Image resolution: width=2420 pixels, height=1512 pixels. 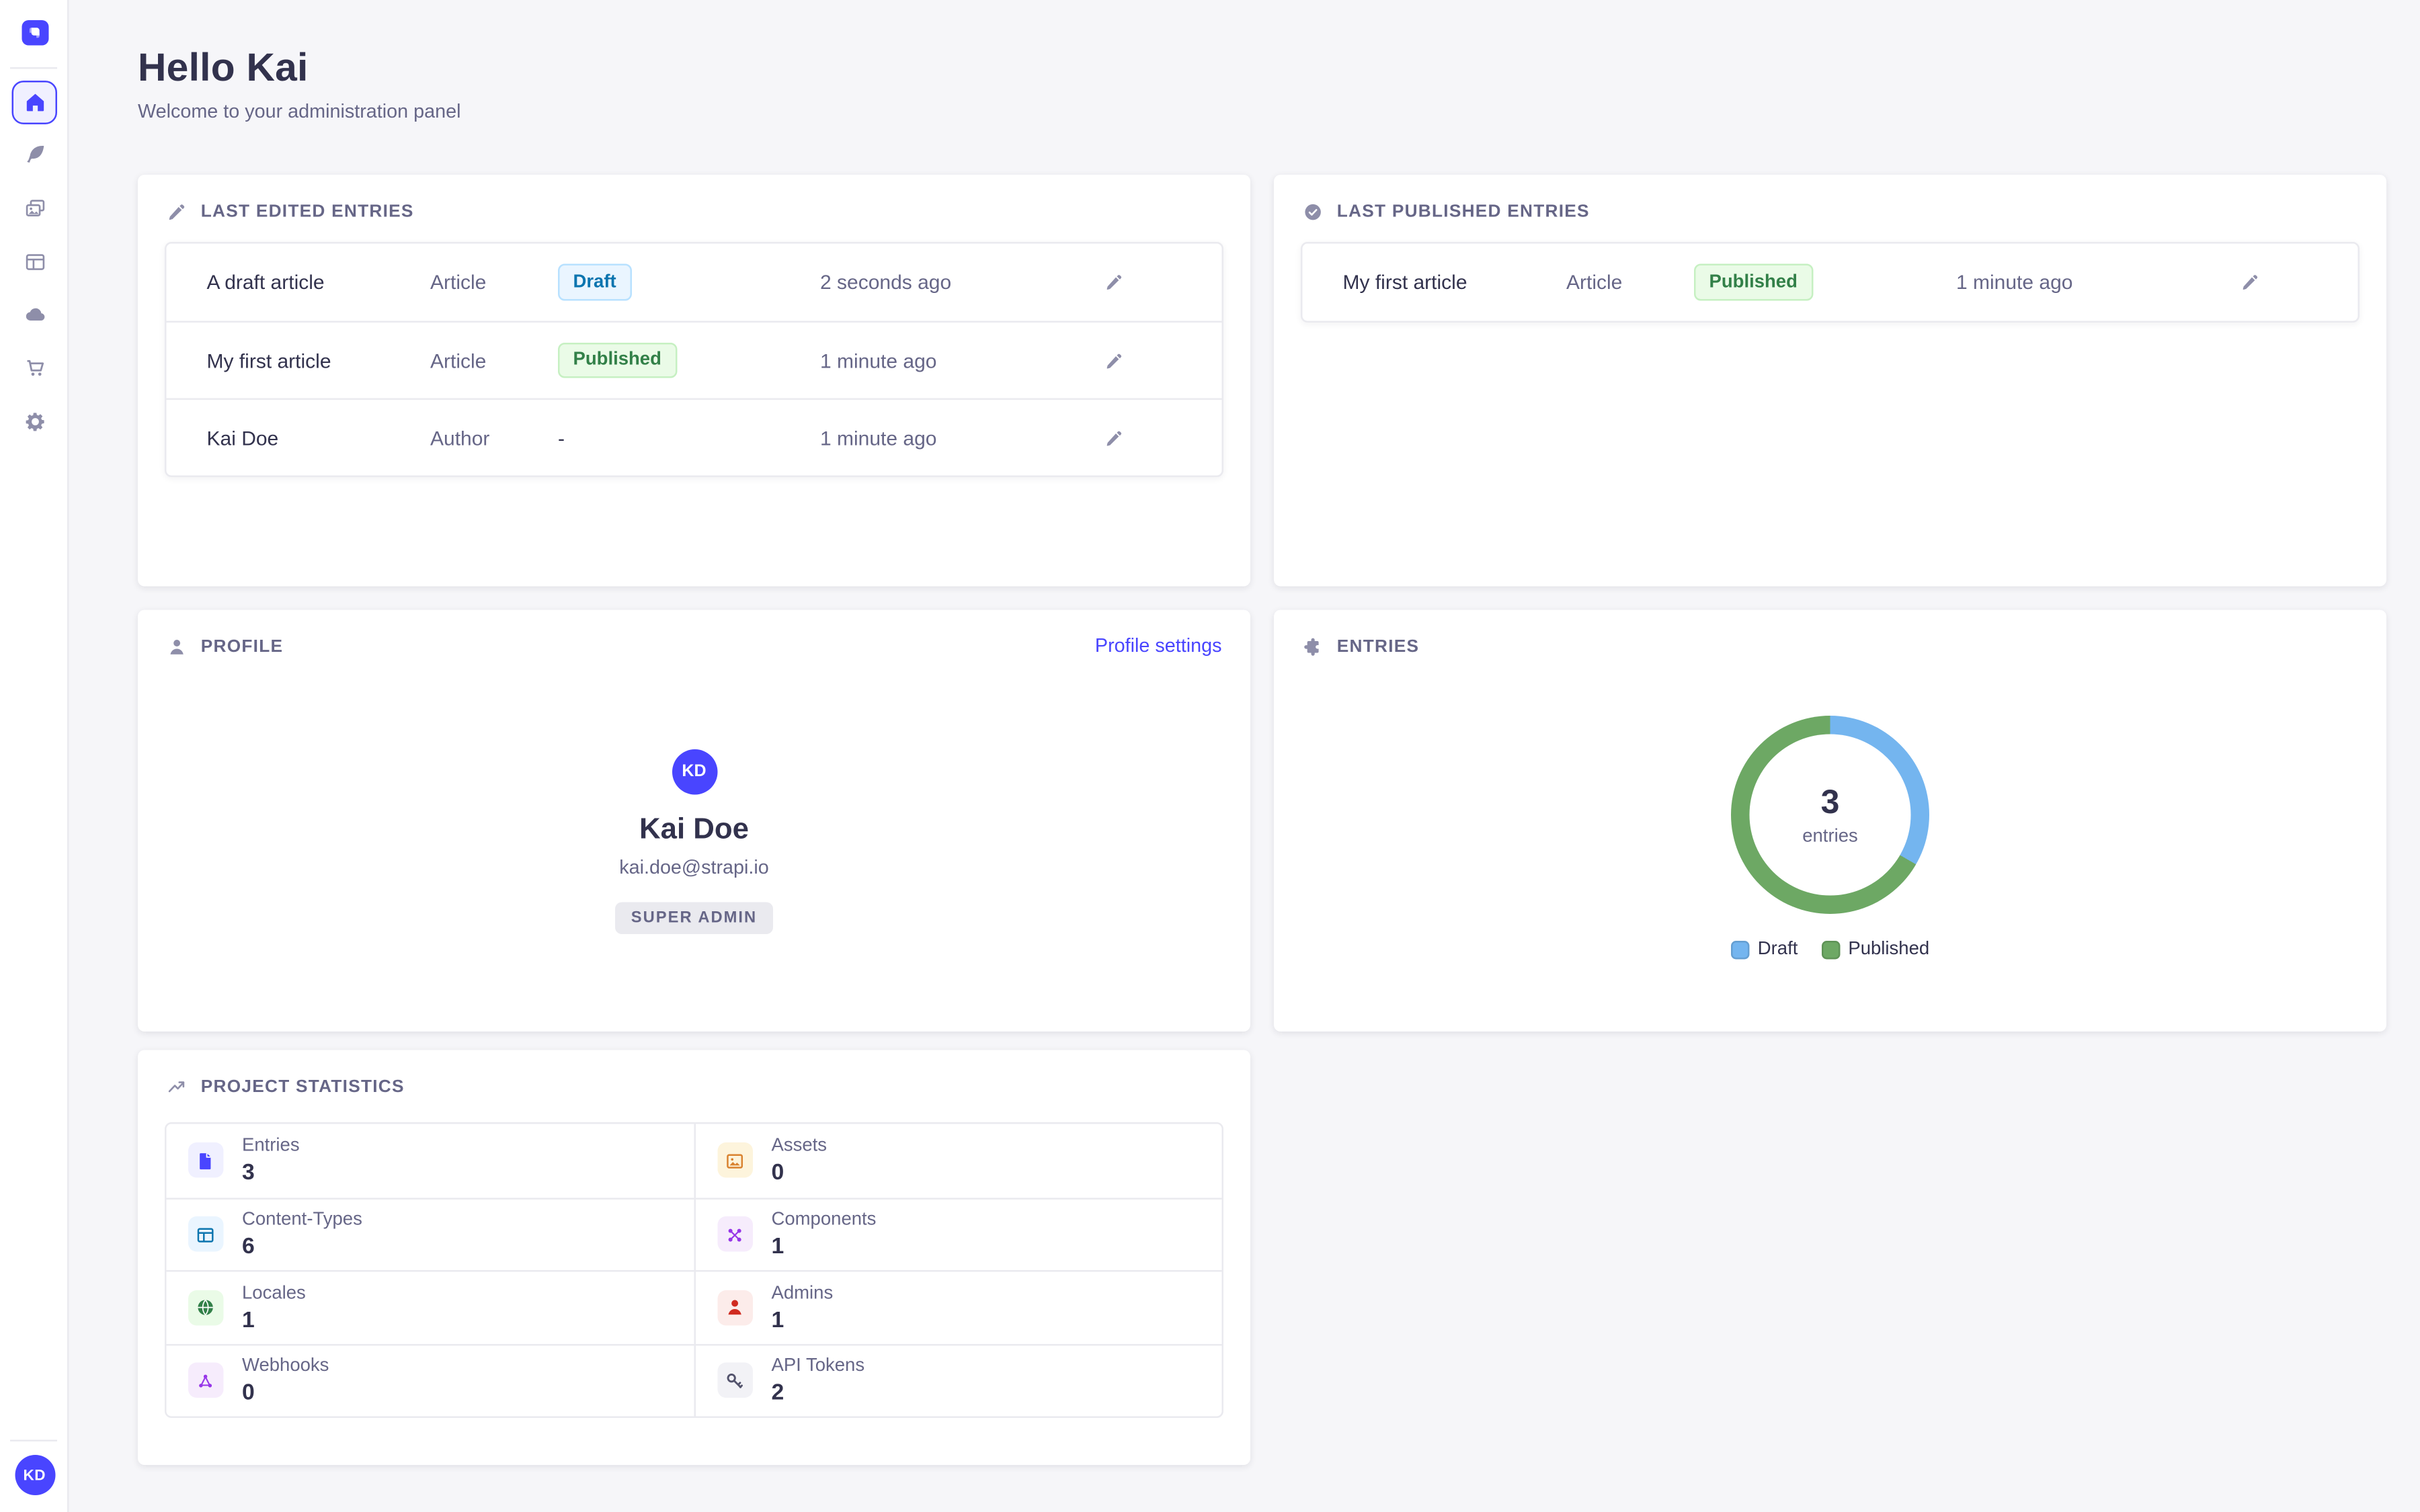 I want to click on stat-label: Content-Types, so click(x=302, y=1220).